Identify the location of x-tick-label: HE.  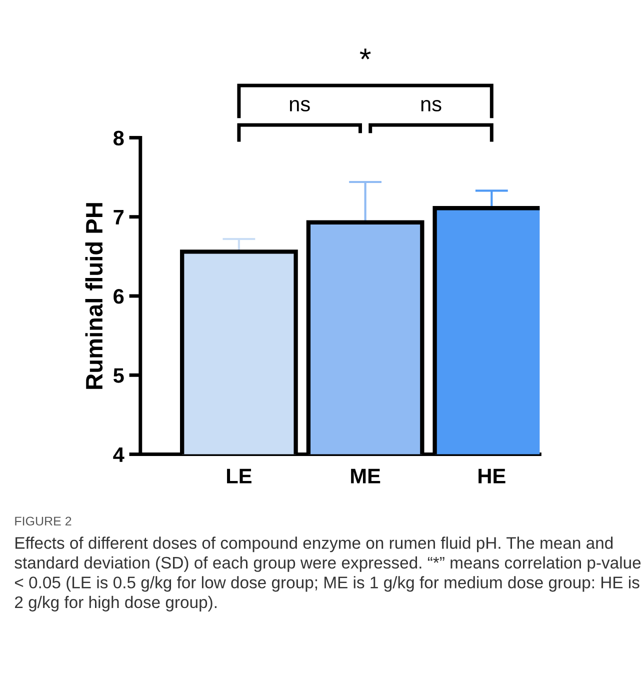
(492, 476).